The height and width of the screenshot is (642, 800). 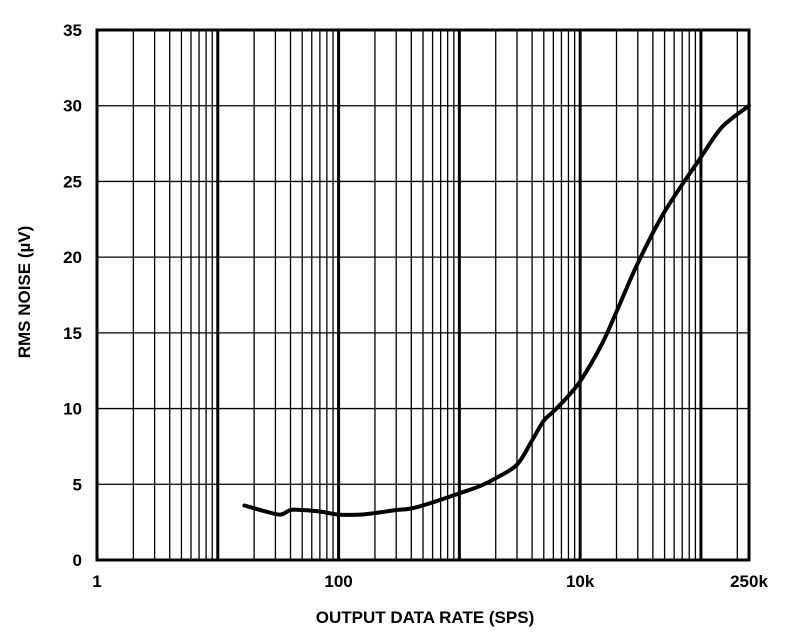 I want to click on y-tick-label: 20, so click(x=72, y=257).